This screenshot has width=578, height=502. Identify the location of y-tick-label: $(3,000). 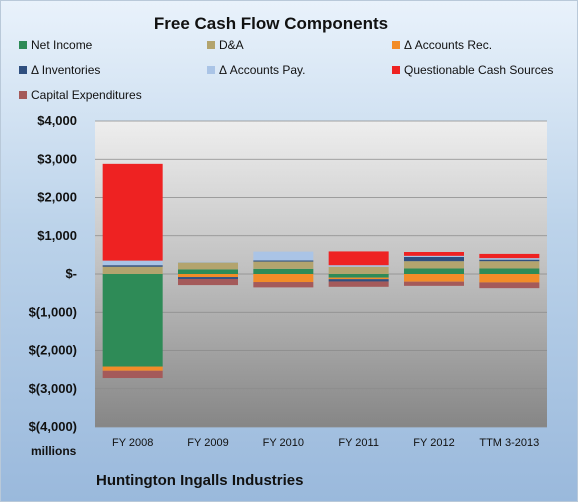
(53, 388).